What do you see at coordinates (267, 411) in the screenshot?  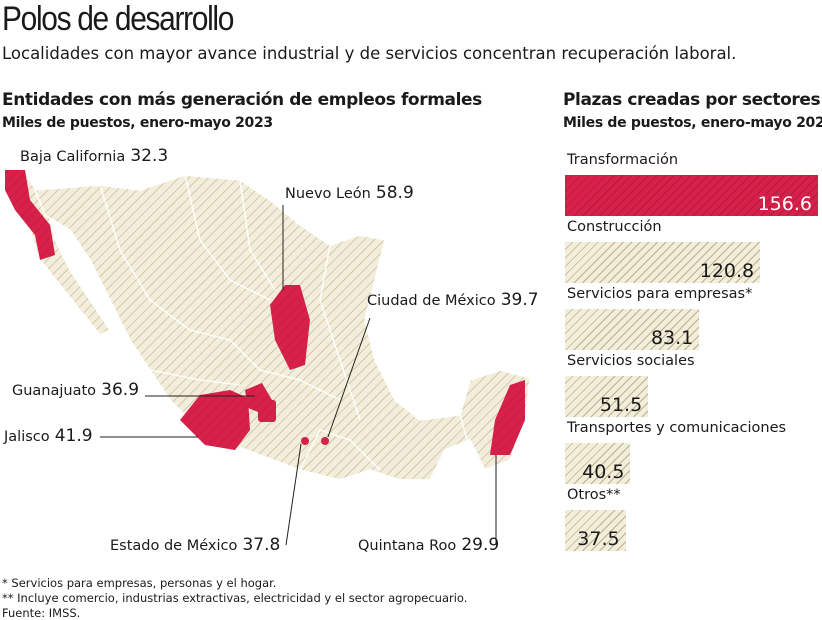 I see `state-queretaro-highlight` at bounding box center [267, 411].